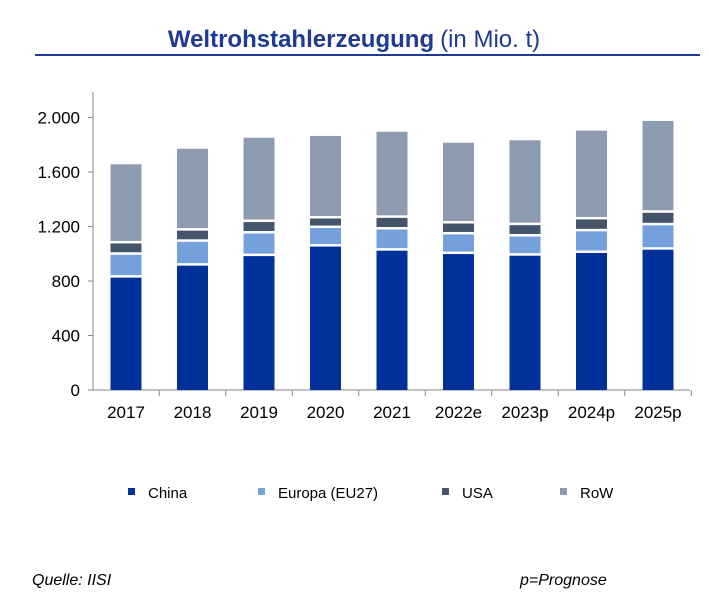  What do you see at coordinates (658, 217) in the screenshot?
I see `bar-usa-2025p` at bounding box center [658, 217].